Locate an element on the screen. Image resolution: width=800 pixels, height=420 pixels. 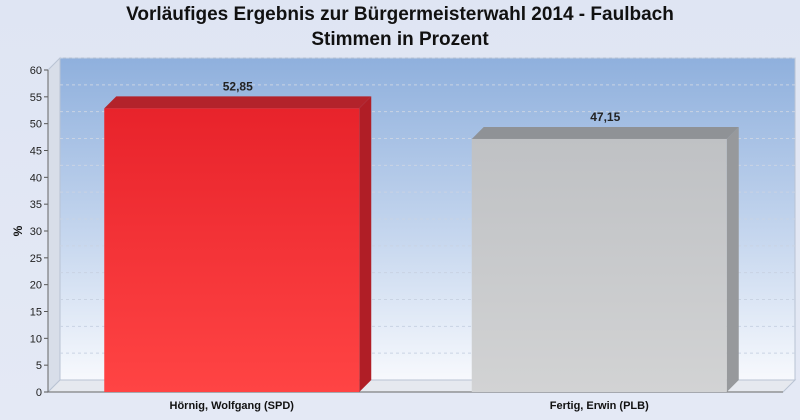
y-tick-label: 15 is located at coordinates (36, 313).